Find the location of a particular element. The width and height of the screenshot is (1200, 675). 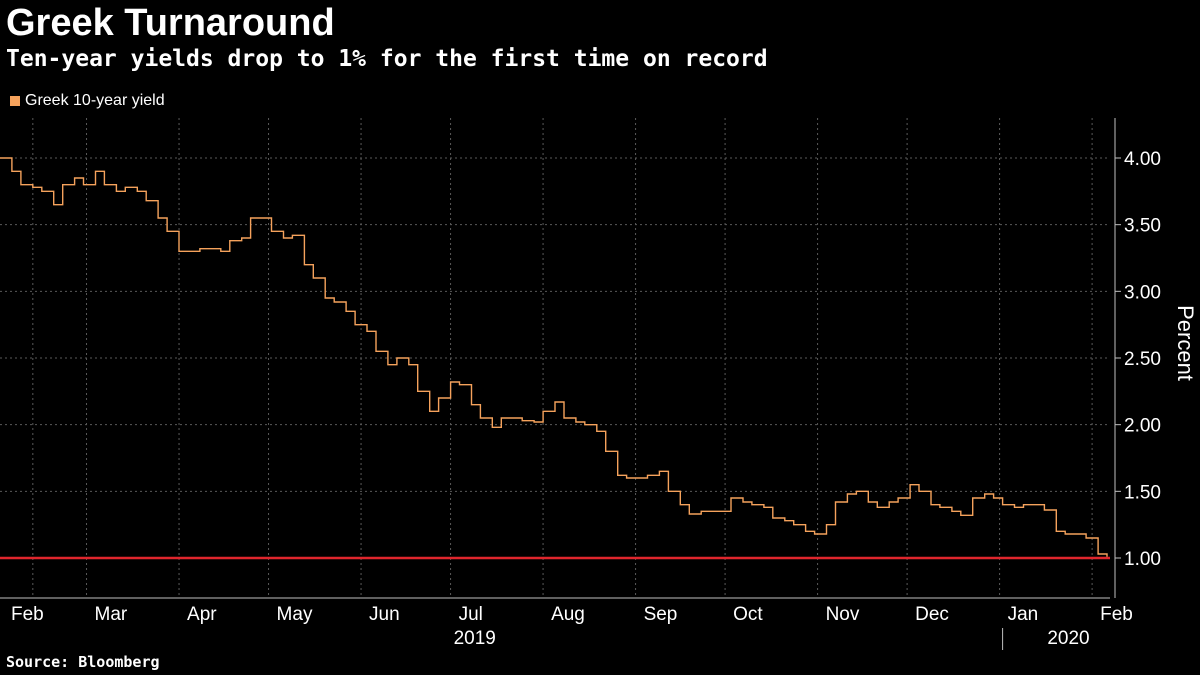

chart-title: Greek Turnaround is located at coordinates (170, 23).